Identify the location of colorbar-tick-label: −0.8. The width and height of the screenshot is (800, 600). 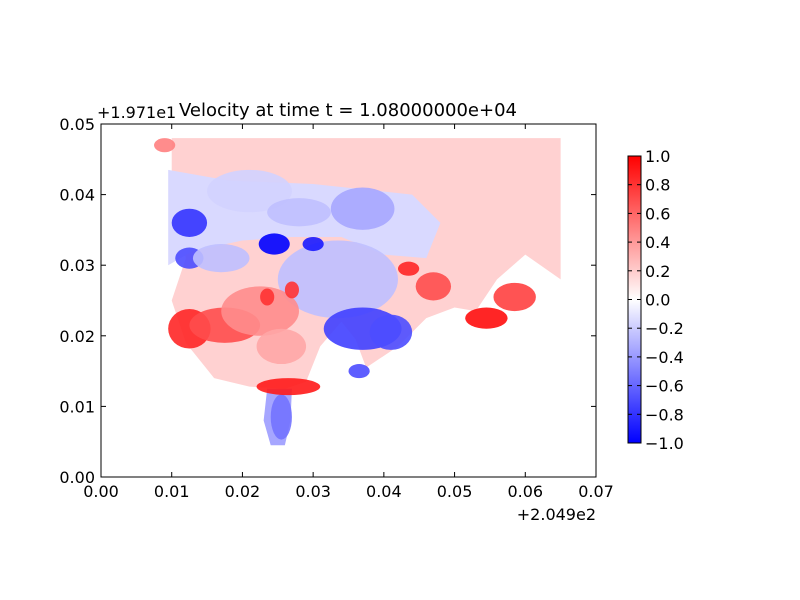
(664, 414).